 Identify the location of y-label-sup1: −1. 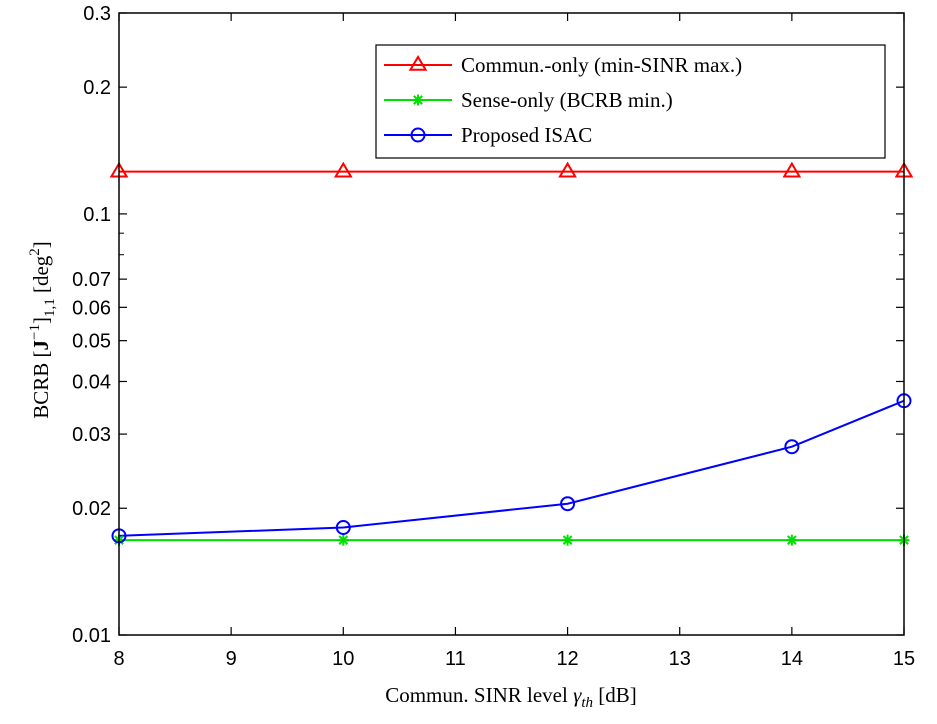
(35, 332).